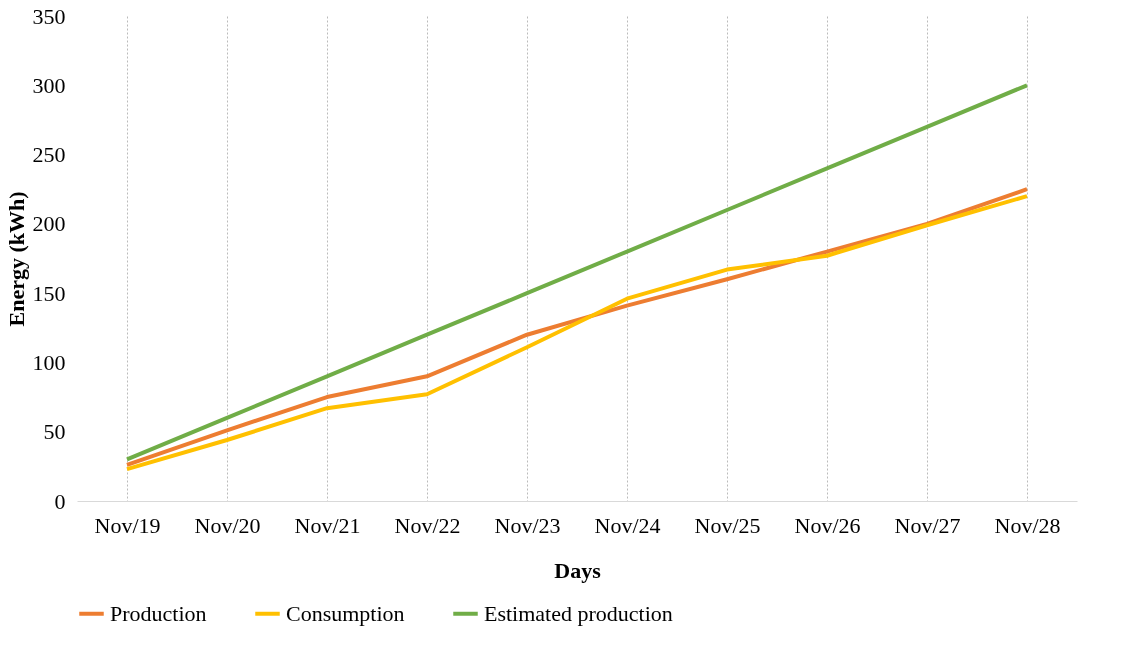 Image resolution: width=1147 pixels, height=660 pixels. What do you see at coordinates (578, 570) in the screenshot?
I see `x-axis-title: Days` at bounding box center [578, 570].